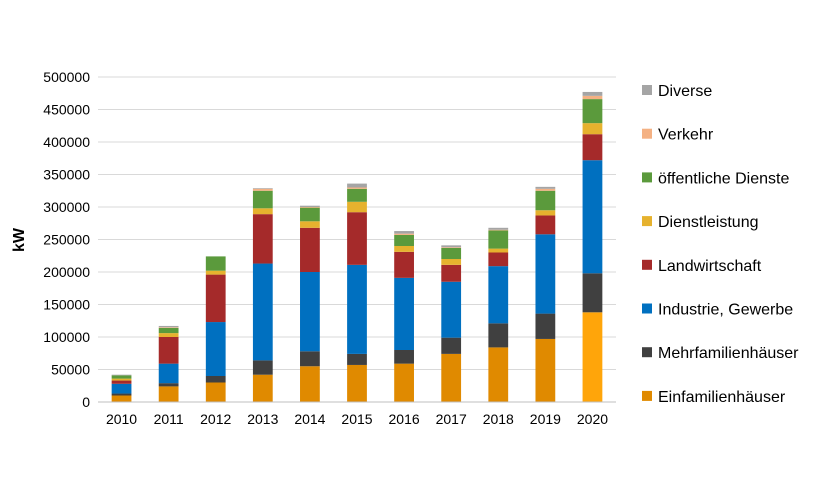 This screenshot has height=495, width=825. I want to click on x-tick-label: 2014, so click(309, 419).